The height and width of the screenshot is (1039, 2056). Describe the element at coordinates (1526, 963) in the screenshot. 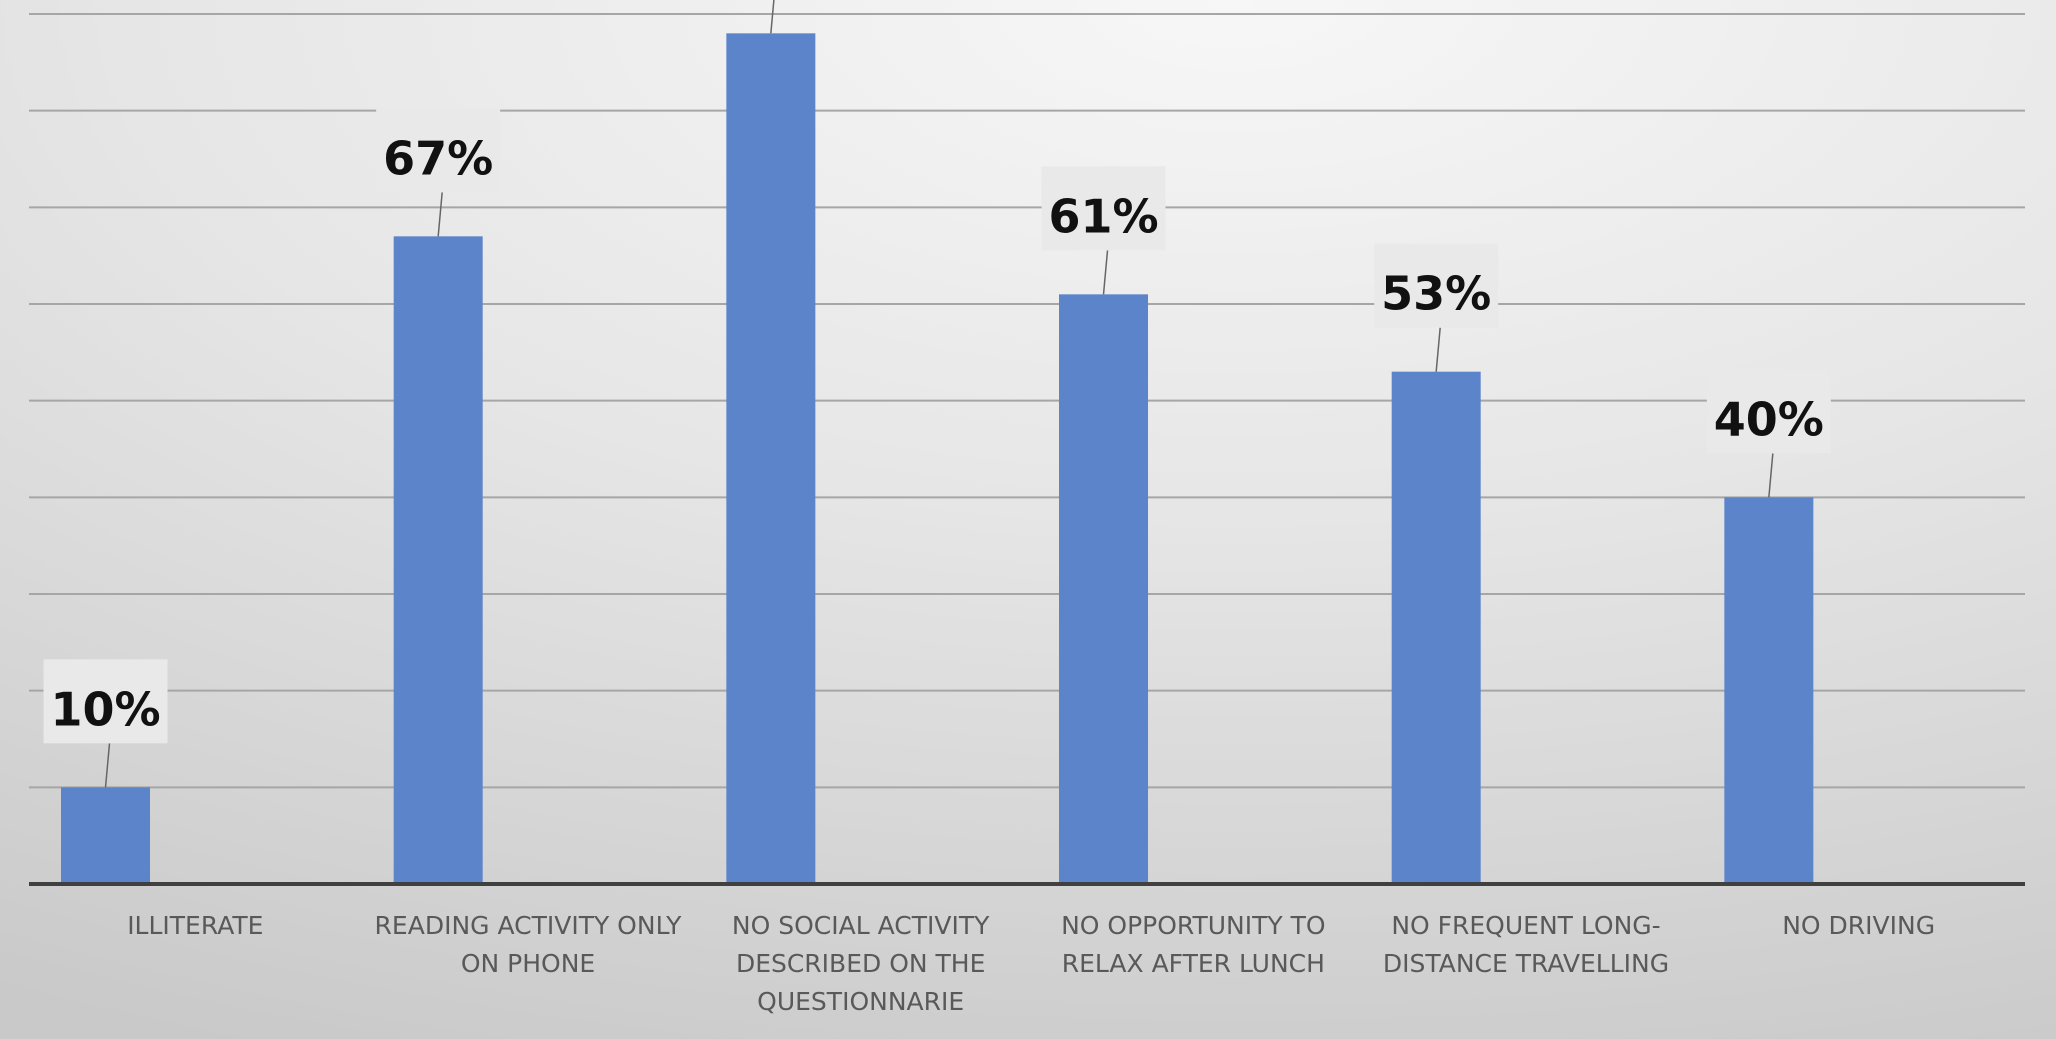

I see `category-label: DISTANCE TRAVELLING` at that location.